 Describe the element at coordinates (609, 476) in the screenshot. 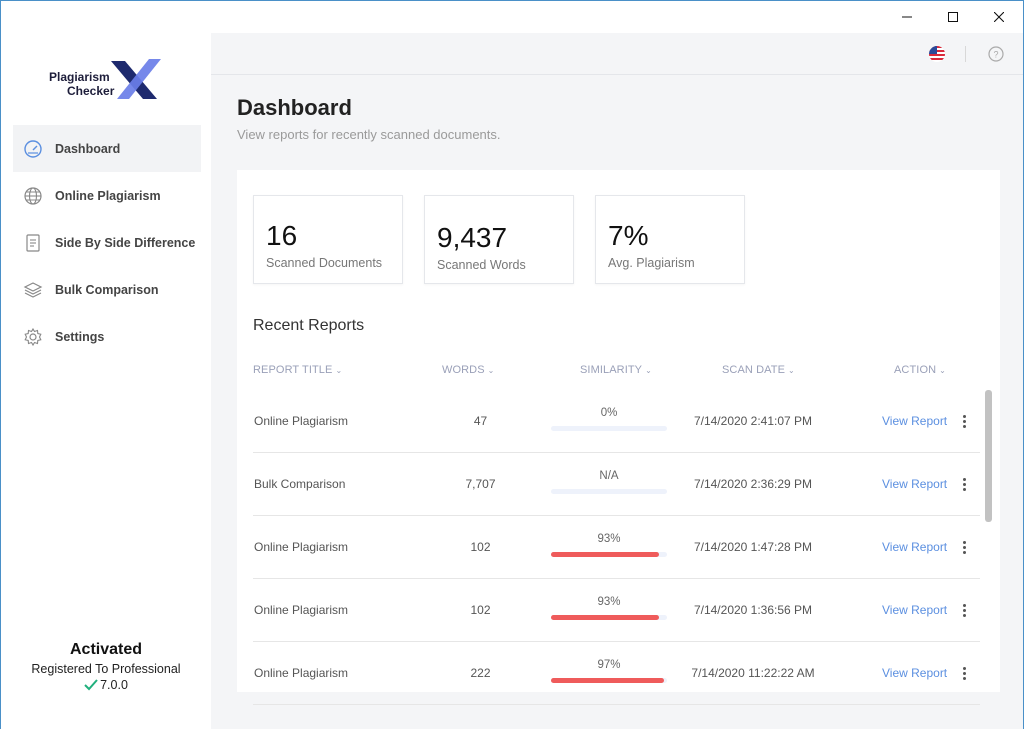

I see `similarity-value: N/A` at that location.